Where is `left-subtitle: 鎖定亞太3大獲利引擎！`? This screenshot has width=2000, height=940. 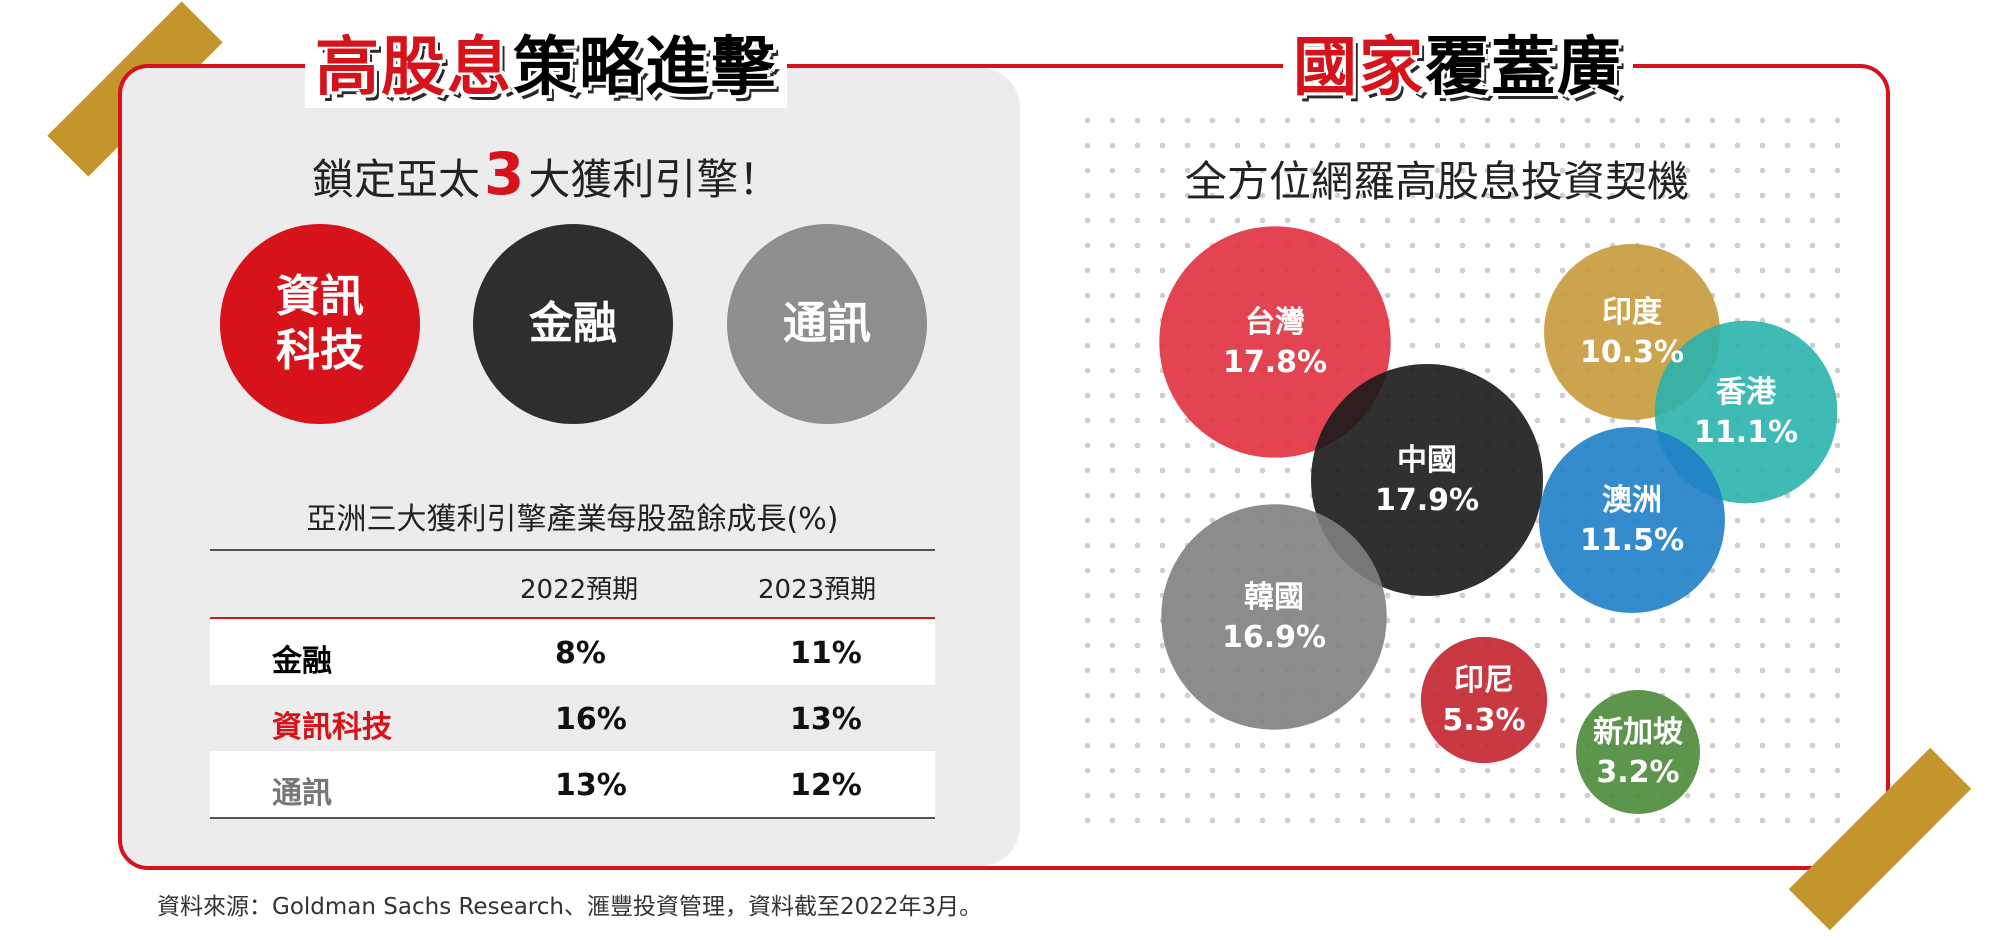 left-subtitle: 鎖定亞太3大獲利引擎！ is located at coordinates (546, 174).